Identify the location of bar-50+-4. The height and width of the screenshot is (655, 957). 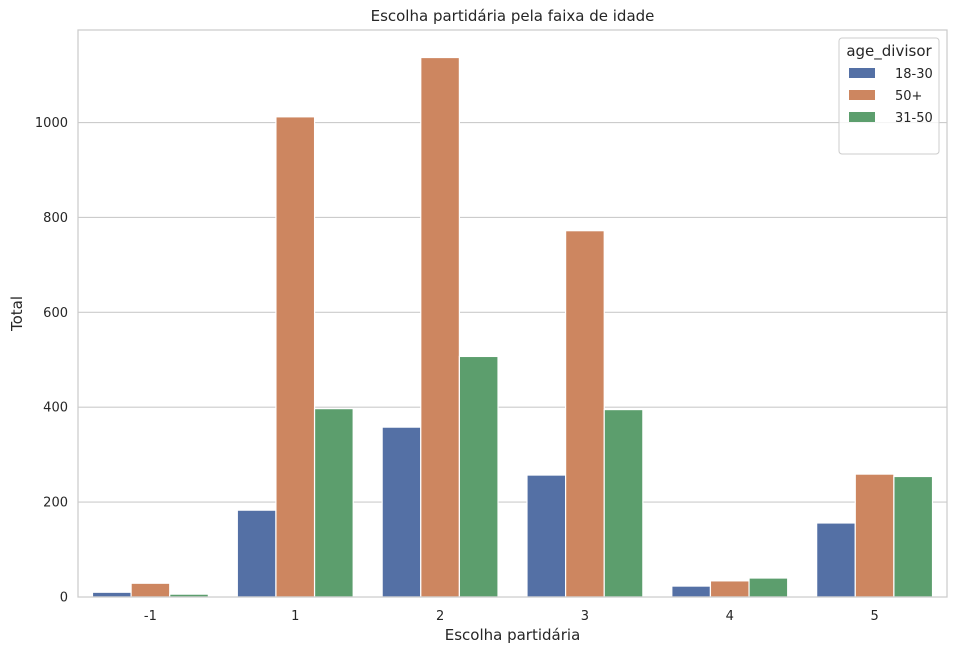
(729, 589).